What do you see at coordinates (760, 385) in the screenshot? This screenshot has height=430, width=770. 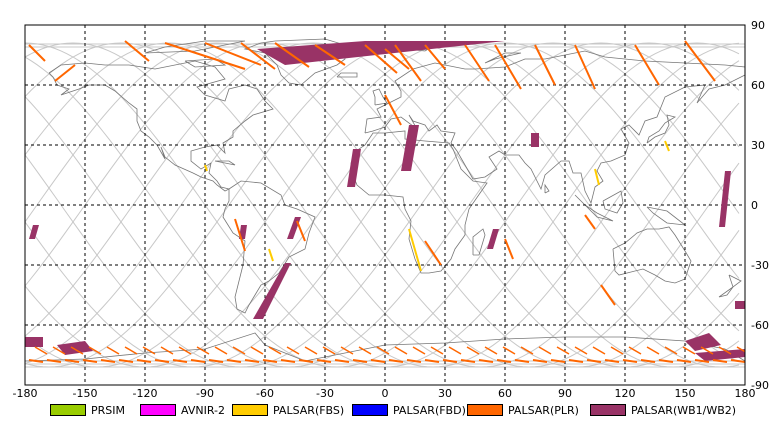 I see `lat-tick-label: -90` at bounding box center [760, 385].